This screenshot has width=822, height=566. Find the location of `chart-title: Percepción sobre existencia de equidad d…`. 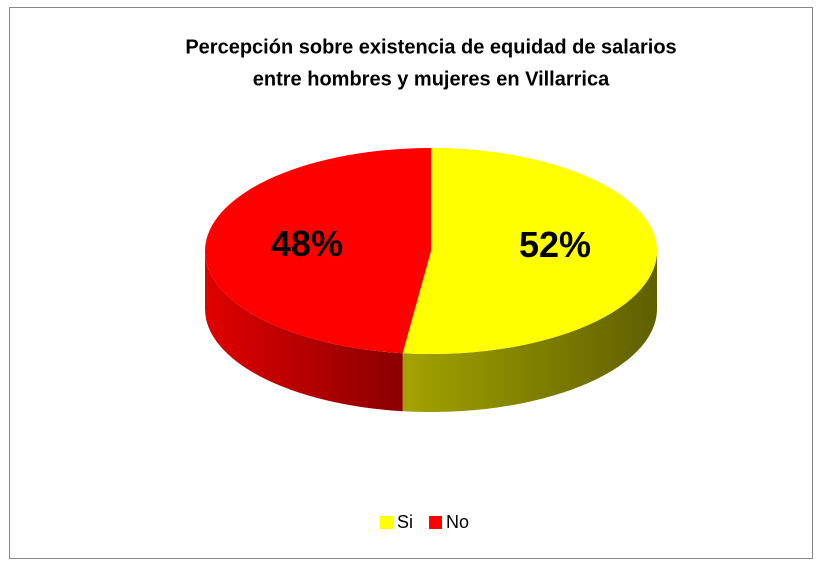

chart-title: Percepción sobre existencia de equidad d… is located at coordinates (430, 47).